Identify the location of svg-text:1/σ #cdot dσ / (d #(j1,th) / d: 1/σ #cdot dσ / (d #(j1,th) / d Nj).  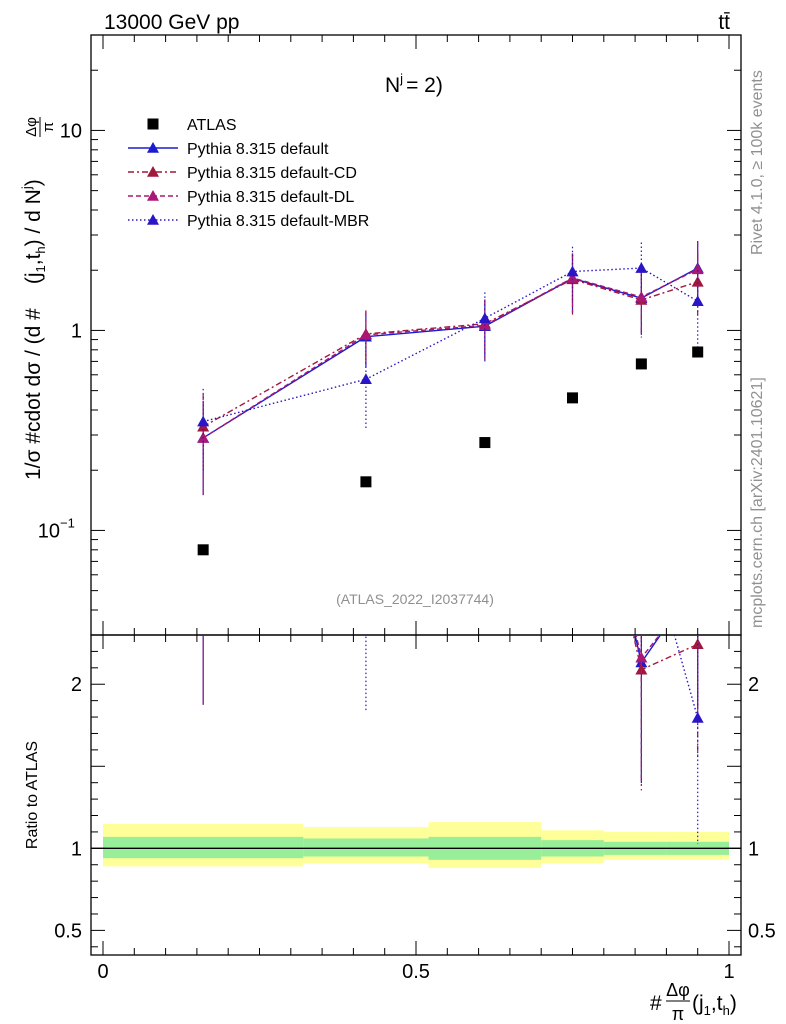
(33, 329).